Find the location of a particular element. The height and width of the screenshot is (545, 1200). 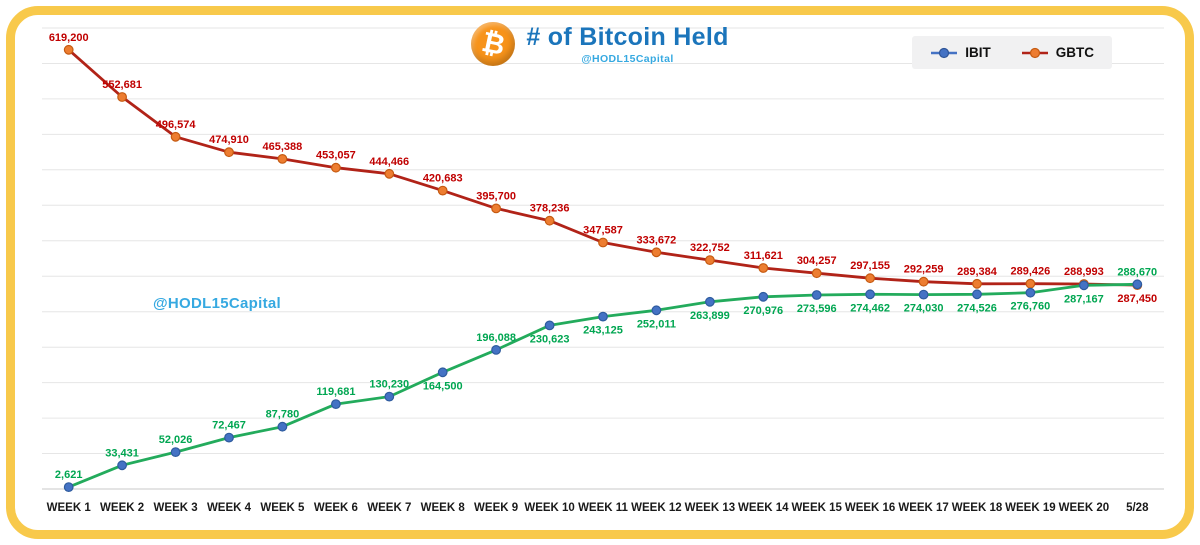

watermark-handle: @HODL15Capital is located at coordinates (627, 59).